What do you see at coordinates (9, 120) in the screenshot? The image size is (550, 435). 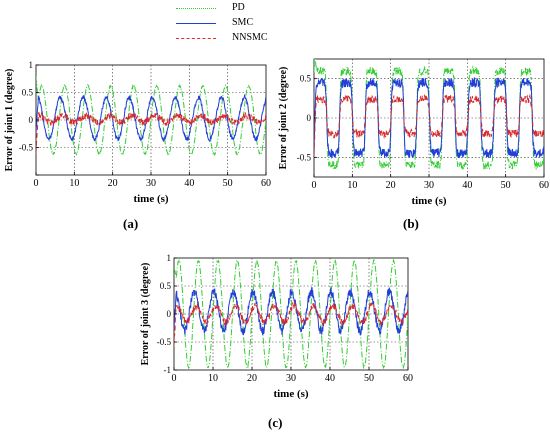 I see `y-axis-label: Error of joint 1 (degree)` at bounding box center [9, 120].